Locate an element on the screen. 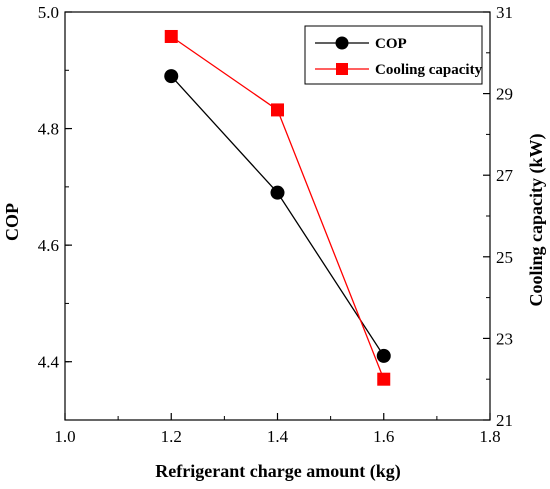  legend-marker-cooling-capacity is located at coordinates (342, 69).